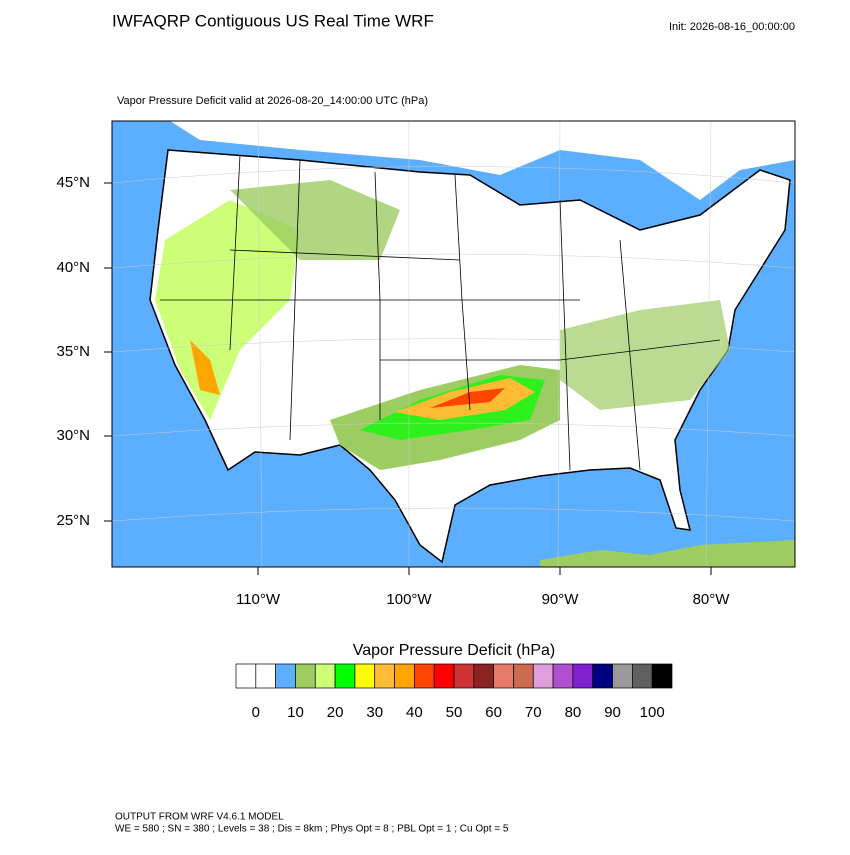 Image resolution: width=850 pixels, height=855 pixels. Describe the element at coordinates (561, 599) in the screenshot. I see `lon-label: 90°W` at that location.